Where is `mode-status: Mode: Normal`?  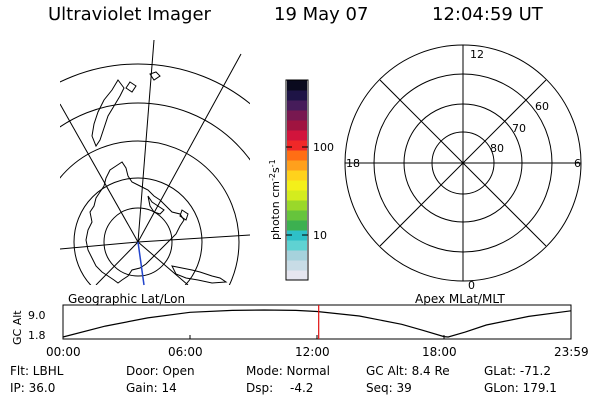
mode-status: Mode: Normal is located at coordinates (288, 371).